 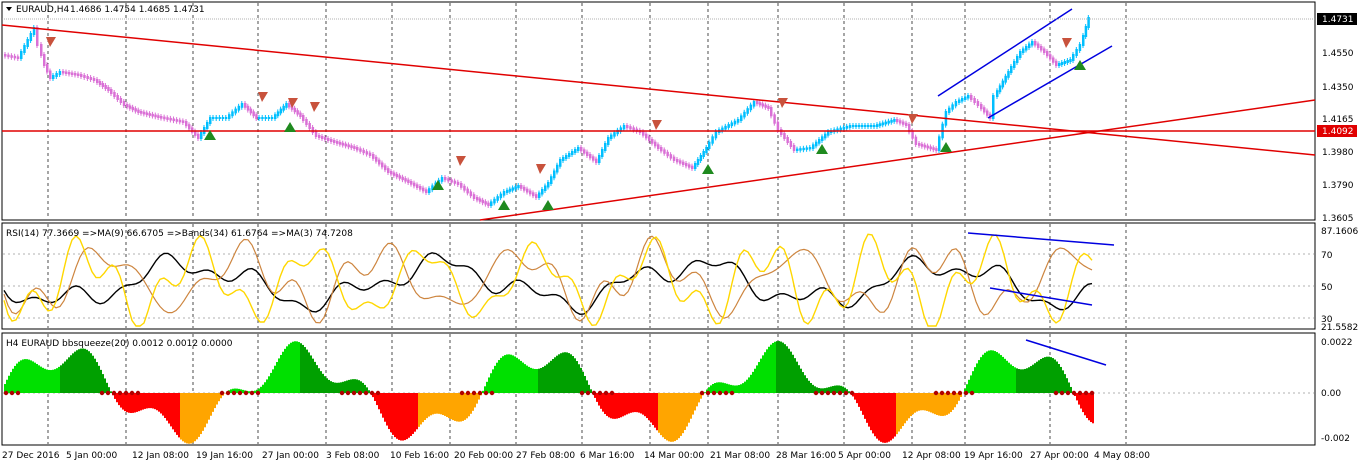 What do you see at coordinates (1338, 54) in the screenshot?
I see `price-tick: 1.4550` at bounding box center [1338, 54].